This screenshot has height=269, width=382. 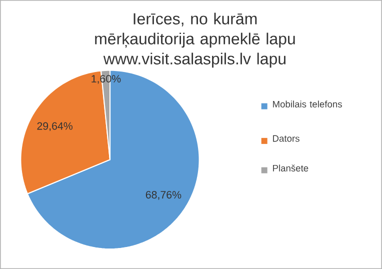 What do you see at coordinates (164, 195) in the screenshot?
I see `data-label: 68,76%` at bounding box center [164, 195].